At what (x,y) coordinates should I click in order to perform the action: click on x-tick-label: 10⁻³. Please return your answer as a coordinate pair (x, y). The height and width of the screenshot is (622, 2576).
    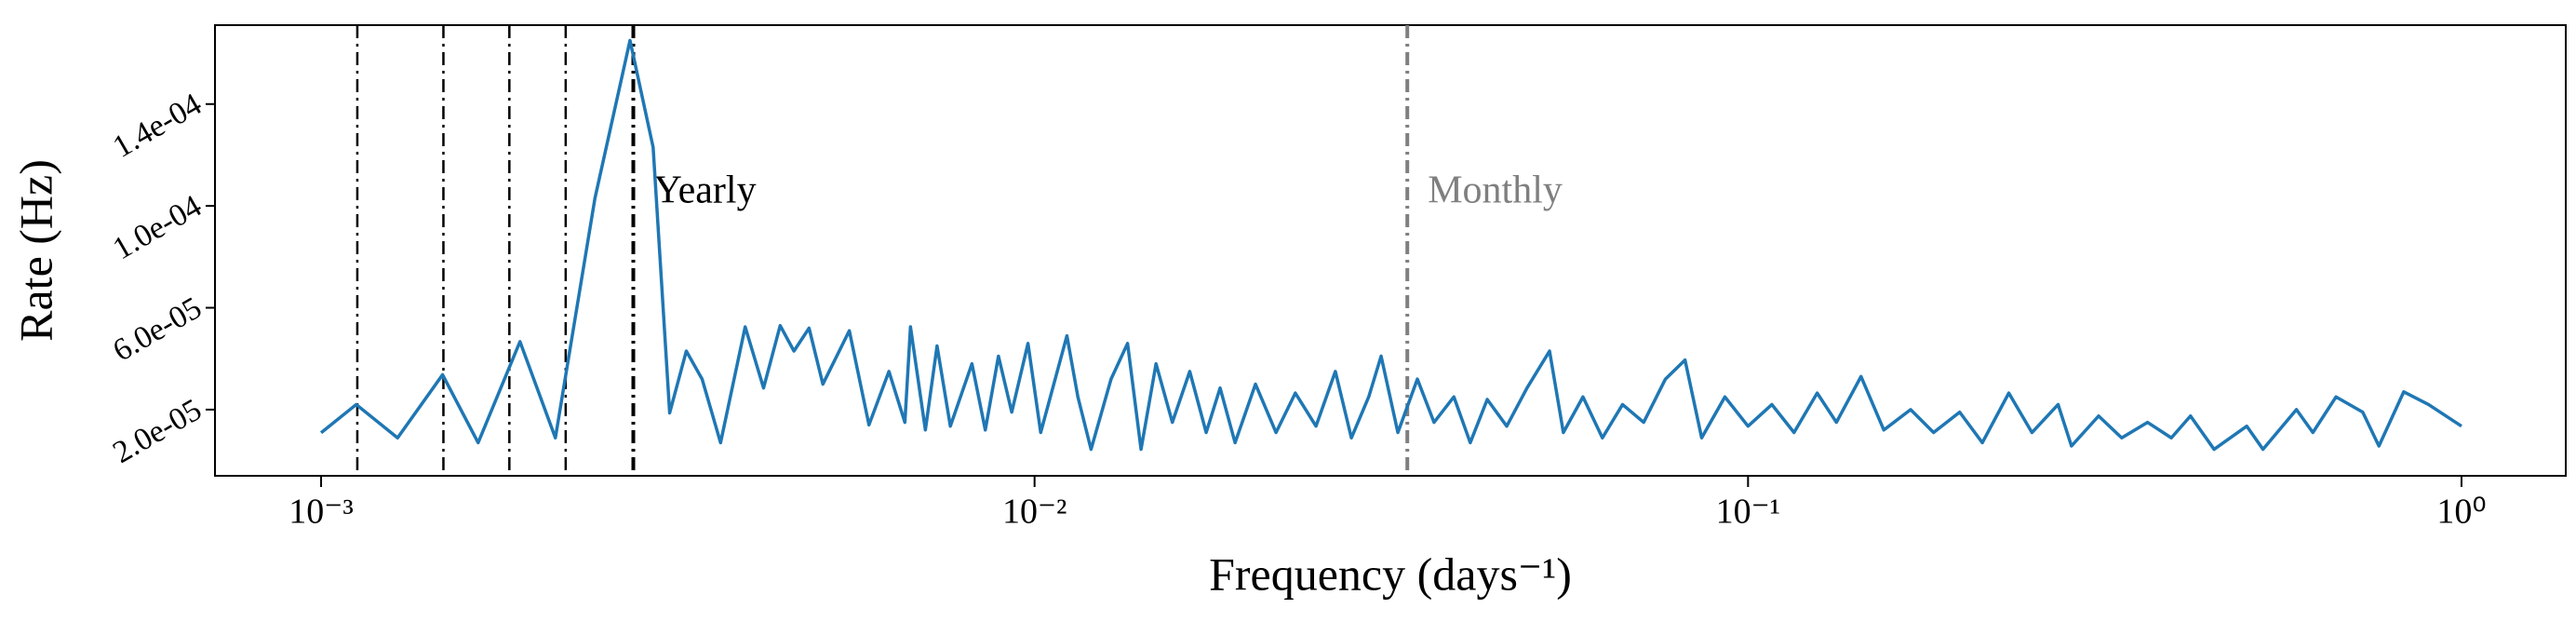
    Looking at the image, I should click on (320, 512).